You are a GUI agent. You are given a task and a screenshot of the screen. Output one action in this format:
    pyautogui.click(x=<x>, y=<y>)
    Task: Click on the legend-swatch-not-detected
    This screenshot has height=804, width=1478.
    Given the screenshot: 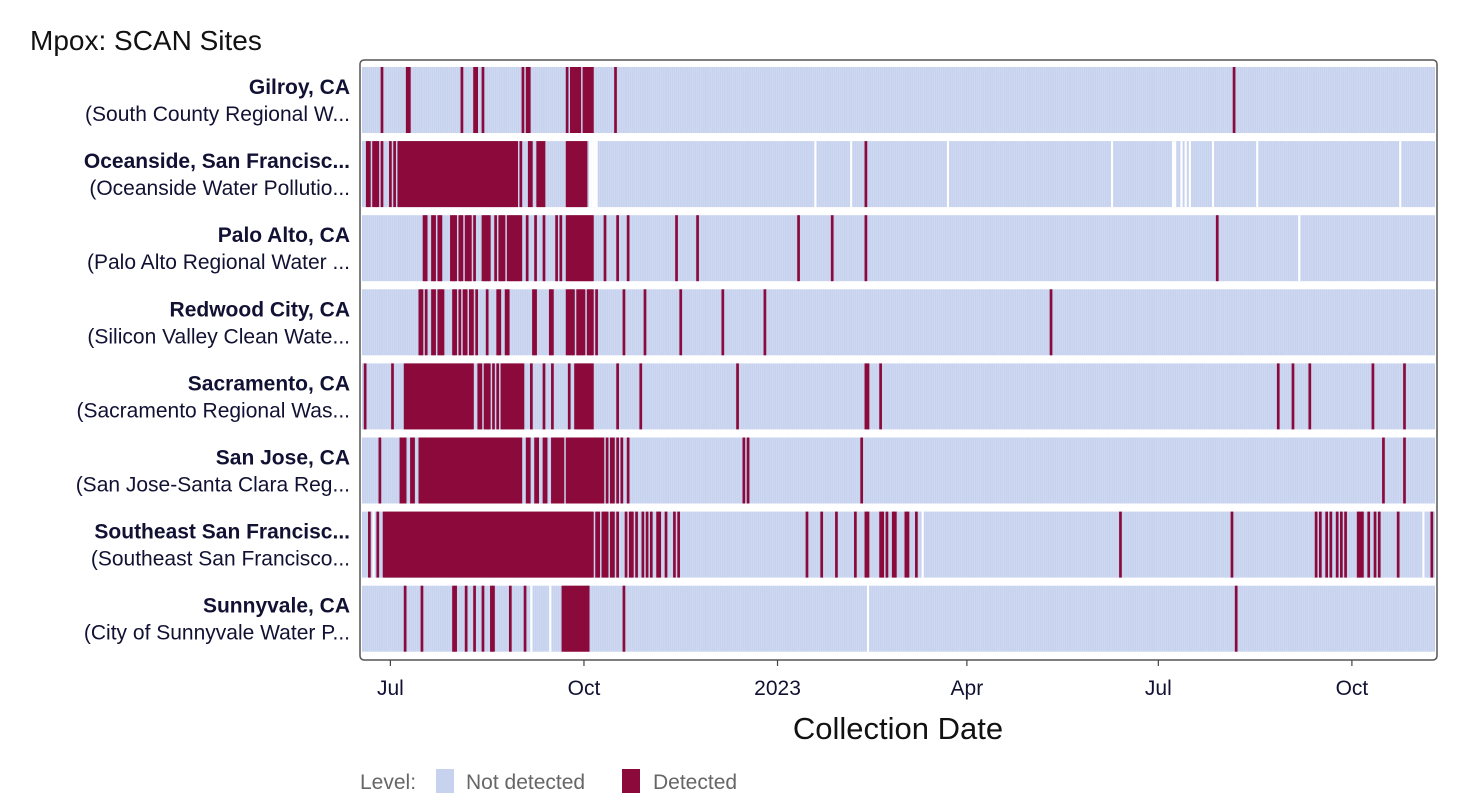 What is the action you would take?
    pyautogui.click(x=445, y=781)
    